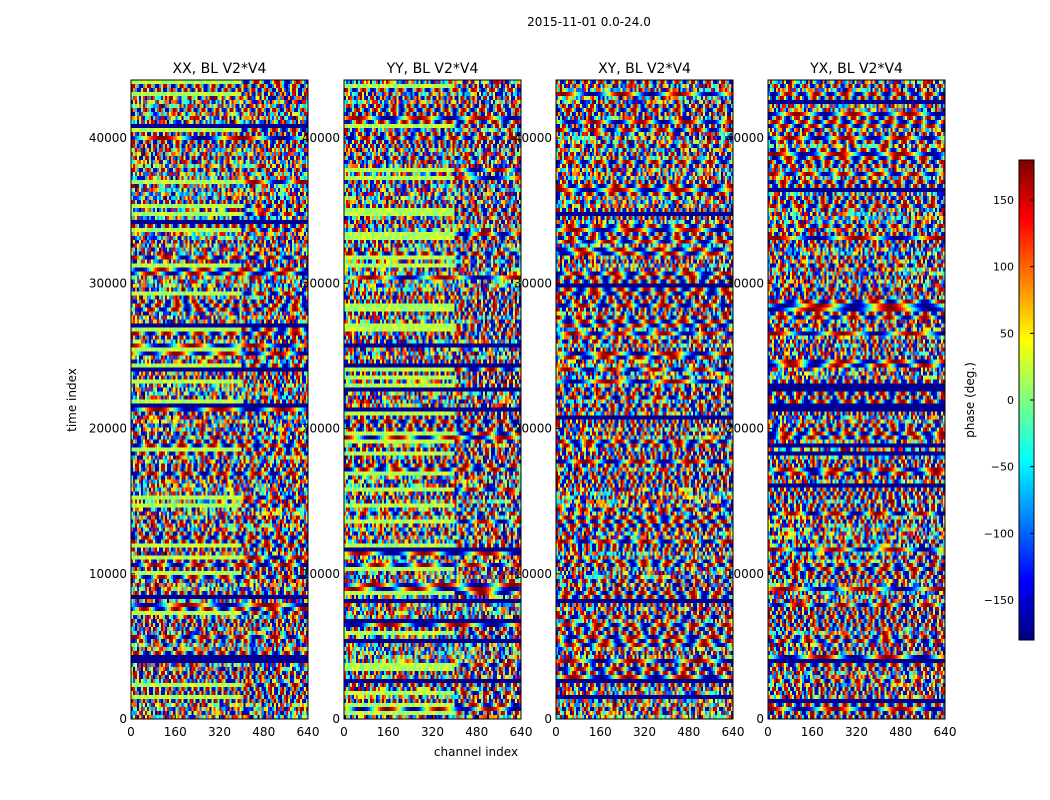 This screenshot has height=800, width=1050. I want to click on x-tick-label-yx-3: 480, so click(900, 732).